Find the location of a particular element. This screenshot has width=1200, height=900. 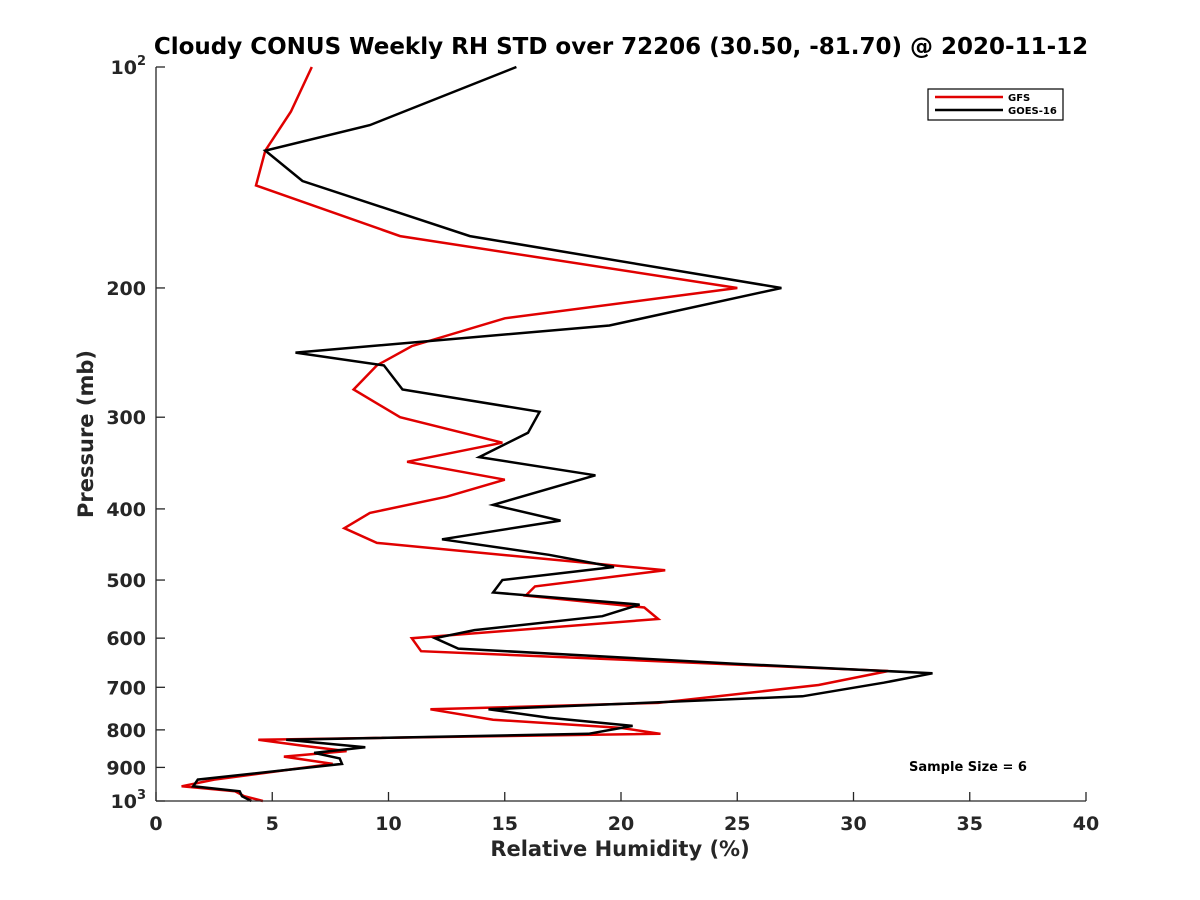

legend-goes16-label: GOES-16 is located at coordinates (1032, 111).